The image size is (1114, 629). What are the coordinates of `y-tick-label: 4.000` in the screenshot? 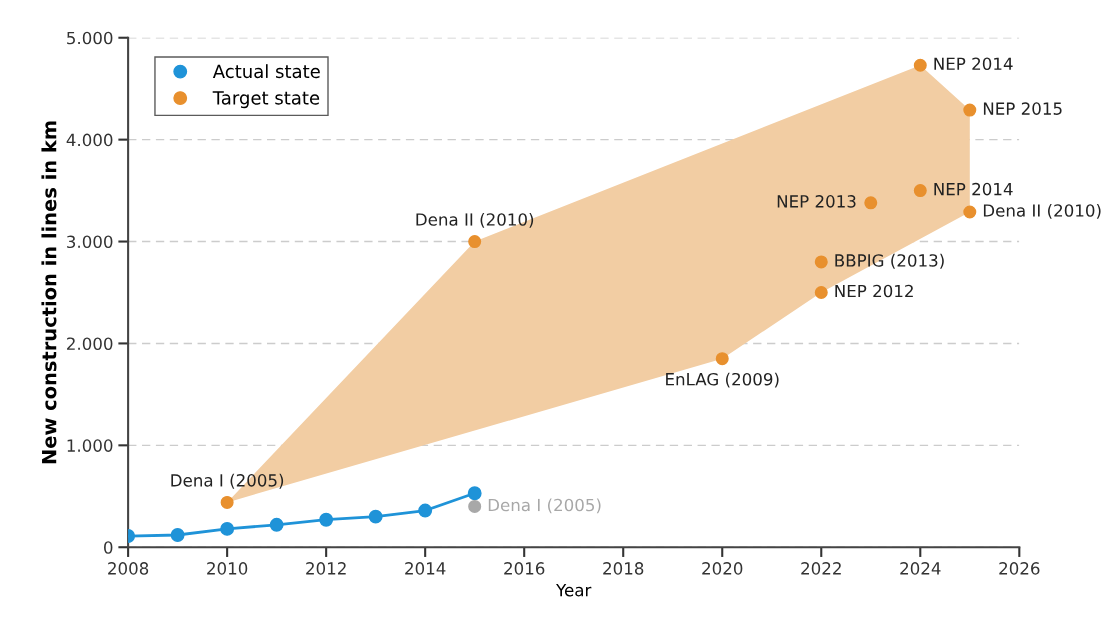 It's located at (89, 140).